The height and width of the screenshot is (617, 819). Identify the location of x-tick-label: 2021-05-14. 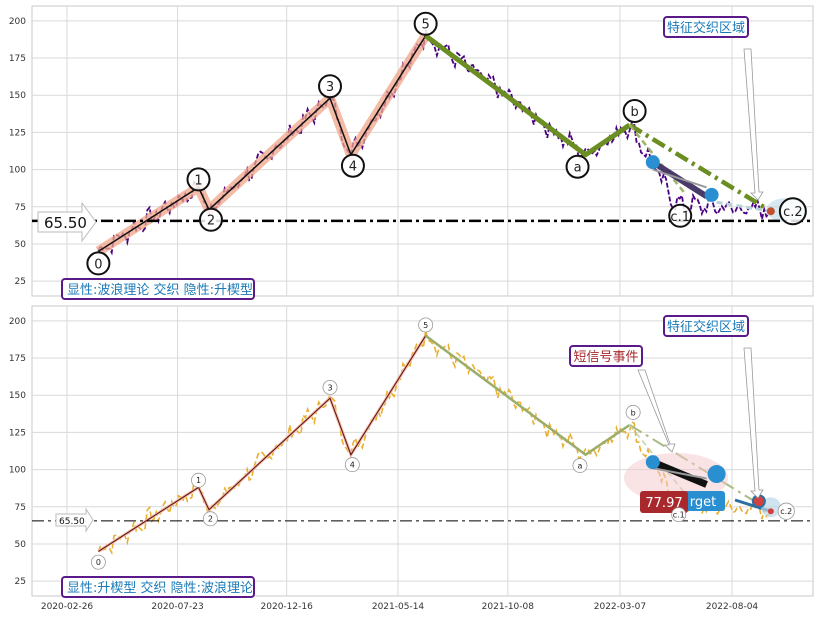
(398, 607).